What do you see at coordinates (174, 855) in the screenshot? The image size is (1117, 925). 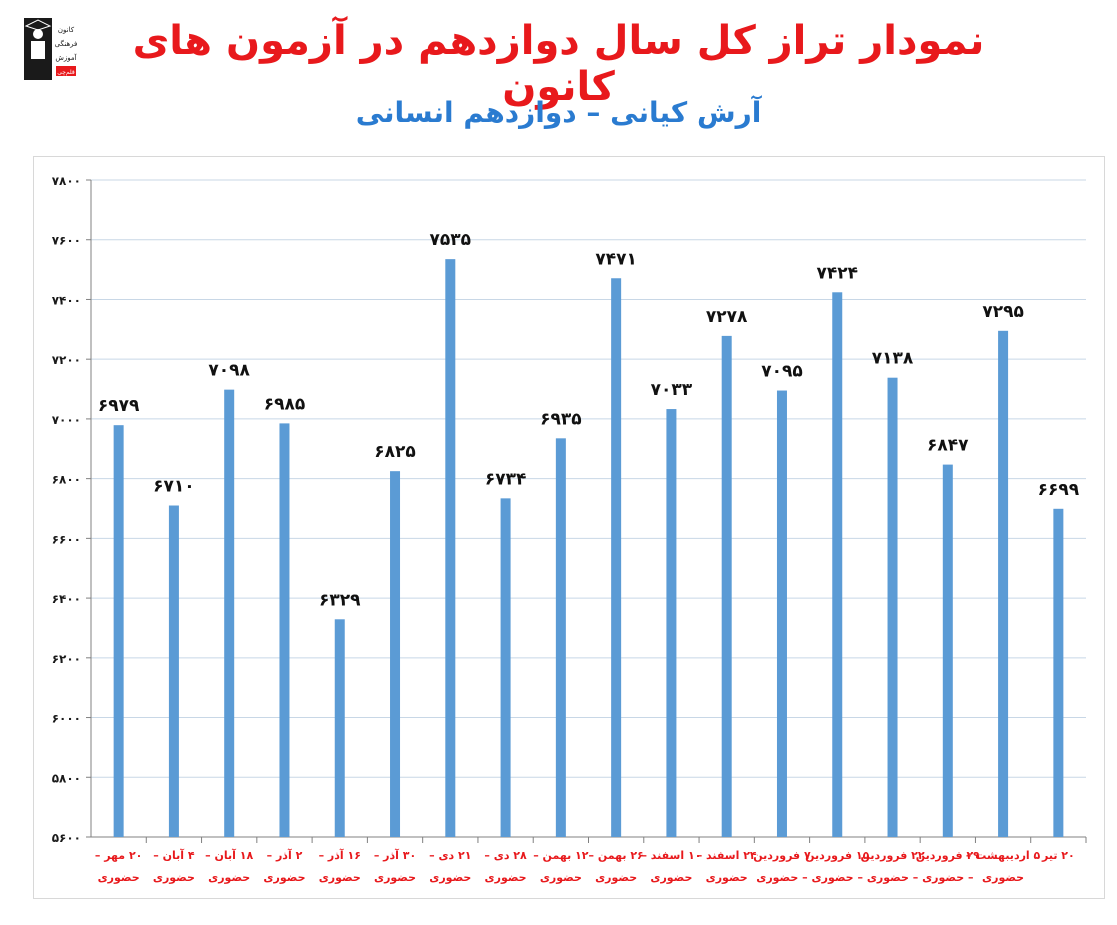 I see `category-label: ۴ آبان –` at bounding box center [174, 855].